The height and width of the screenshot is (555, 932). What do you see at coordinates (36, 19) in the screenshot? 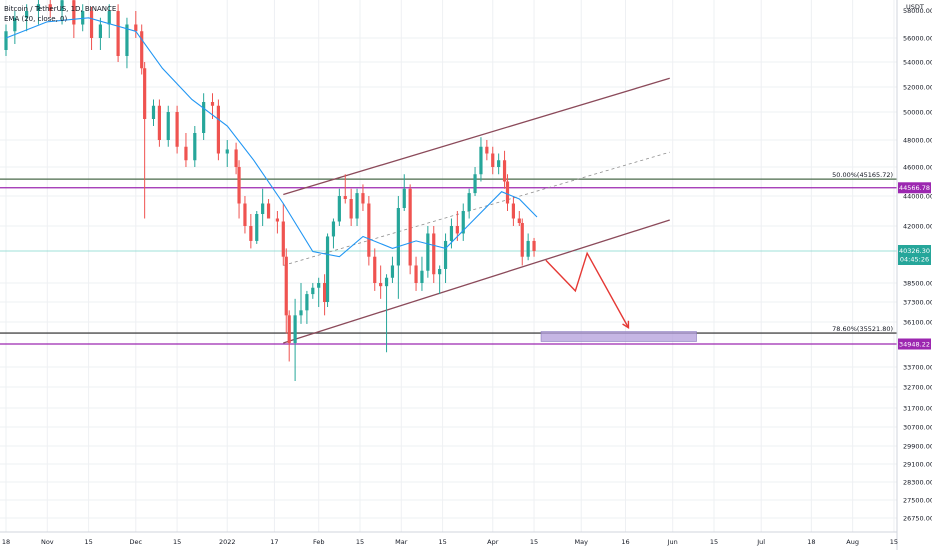
I see `indicator-title: EMA (20, close, 0)` at bounding box center [36, 19].